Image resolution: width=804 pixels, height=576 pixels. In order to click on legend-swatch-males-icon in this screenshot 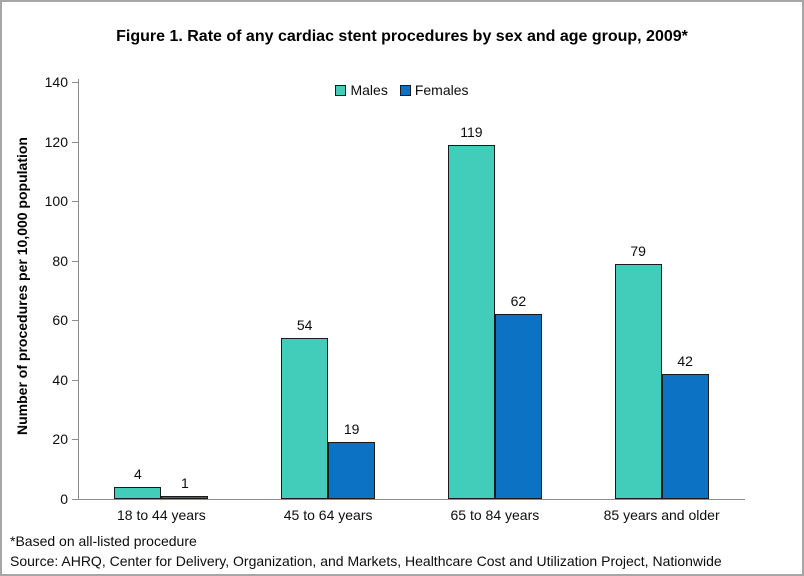, I will do `click(341, 90)`.